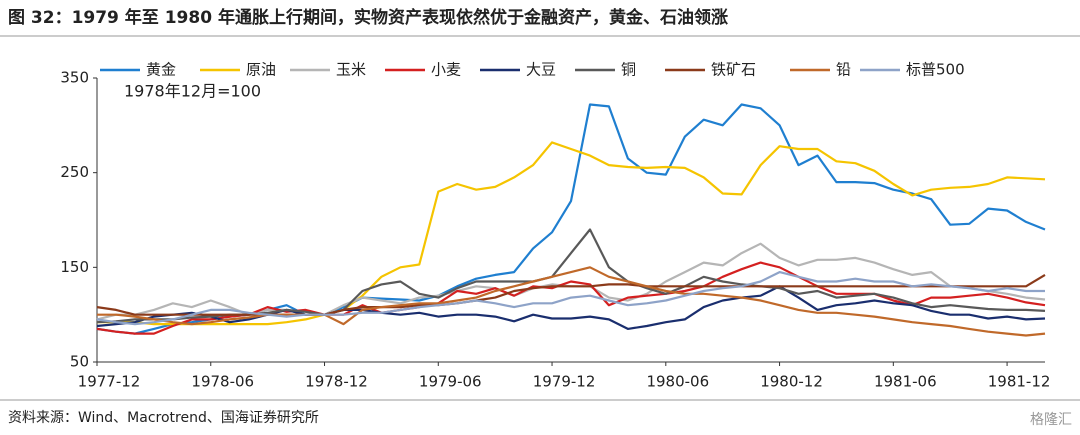 This screenshot has height=435, width=1080. I want to click on legend-label: 标普500, so click(935, 70).